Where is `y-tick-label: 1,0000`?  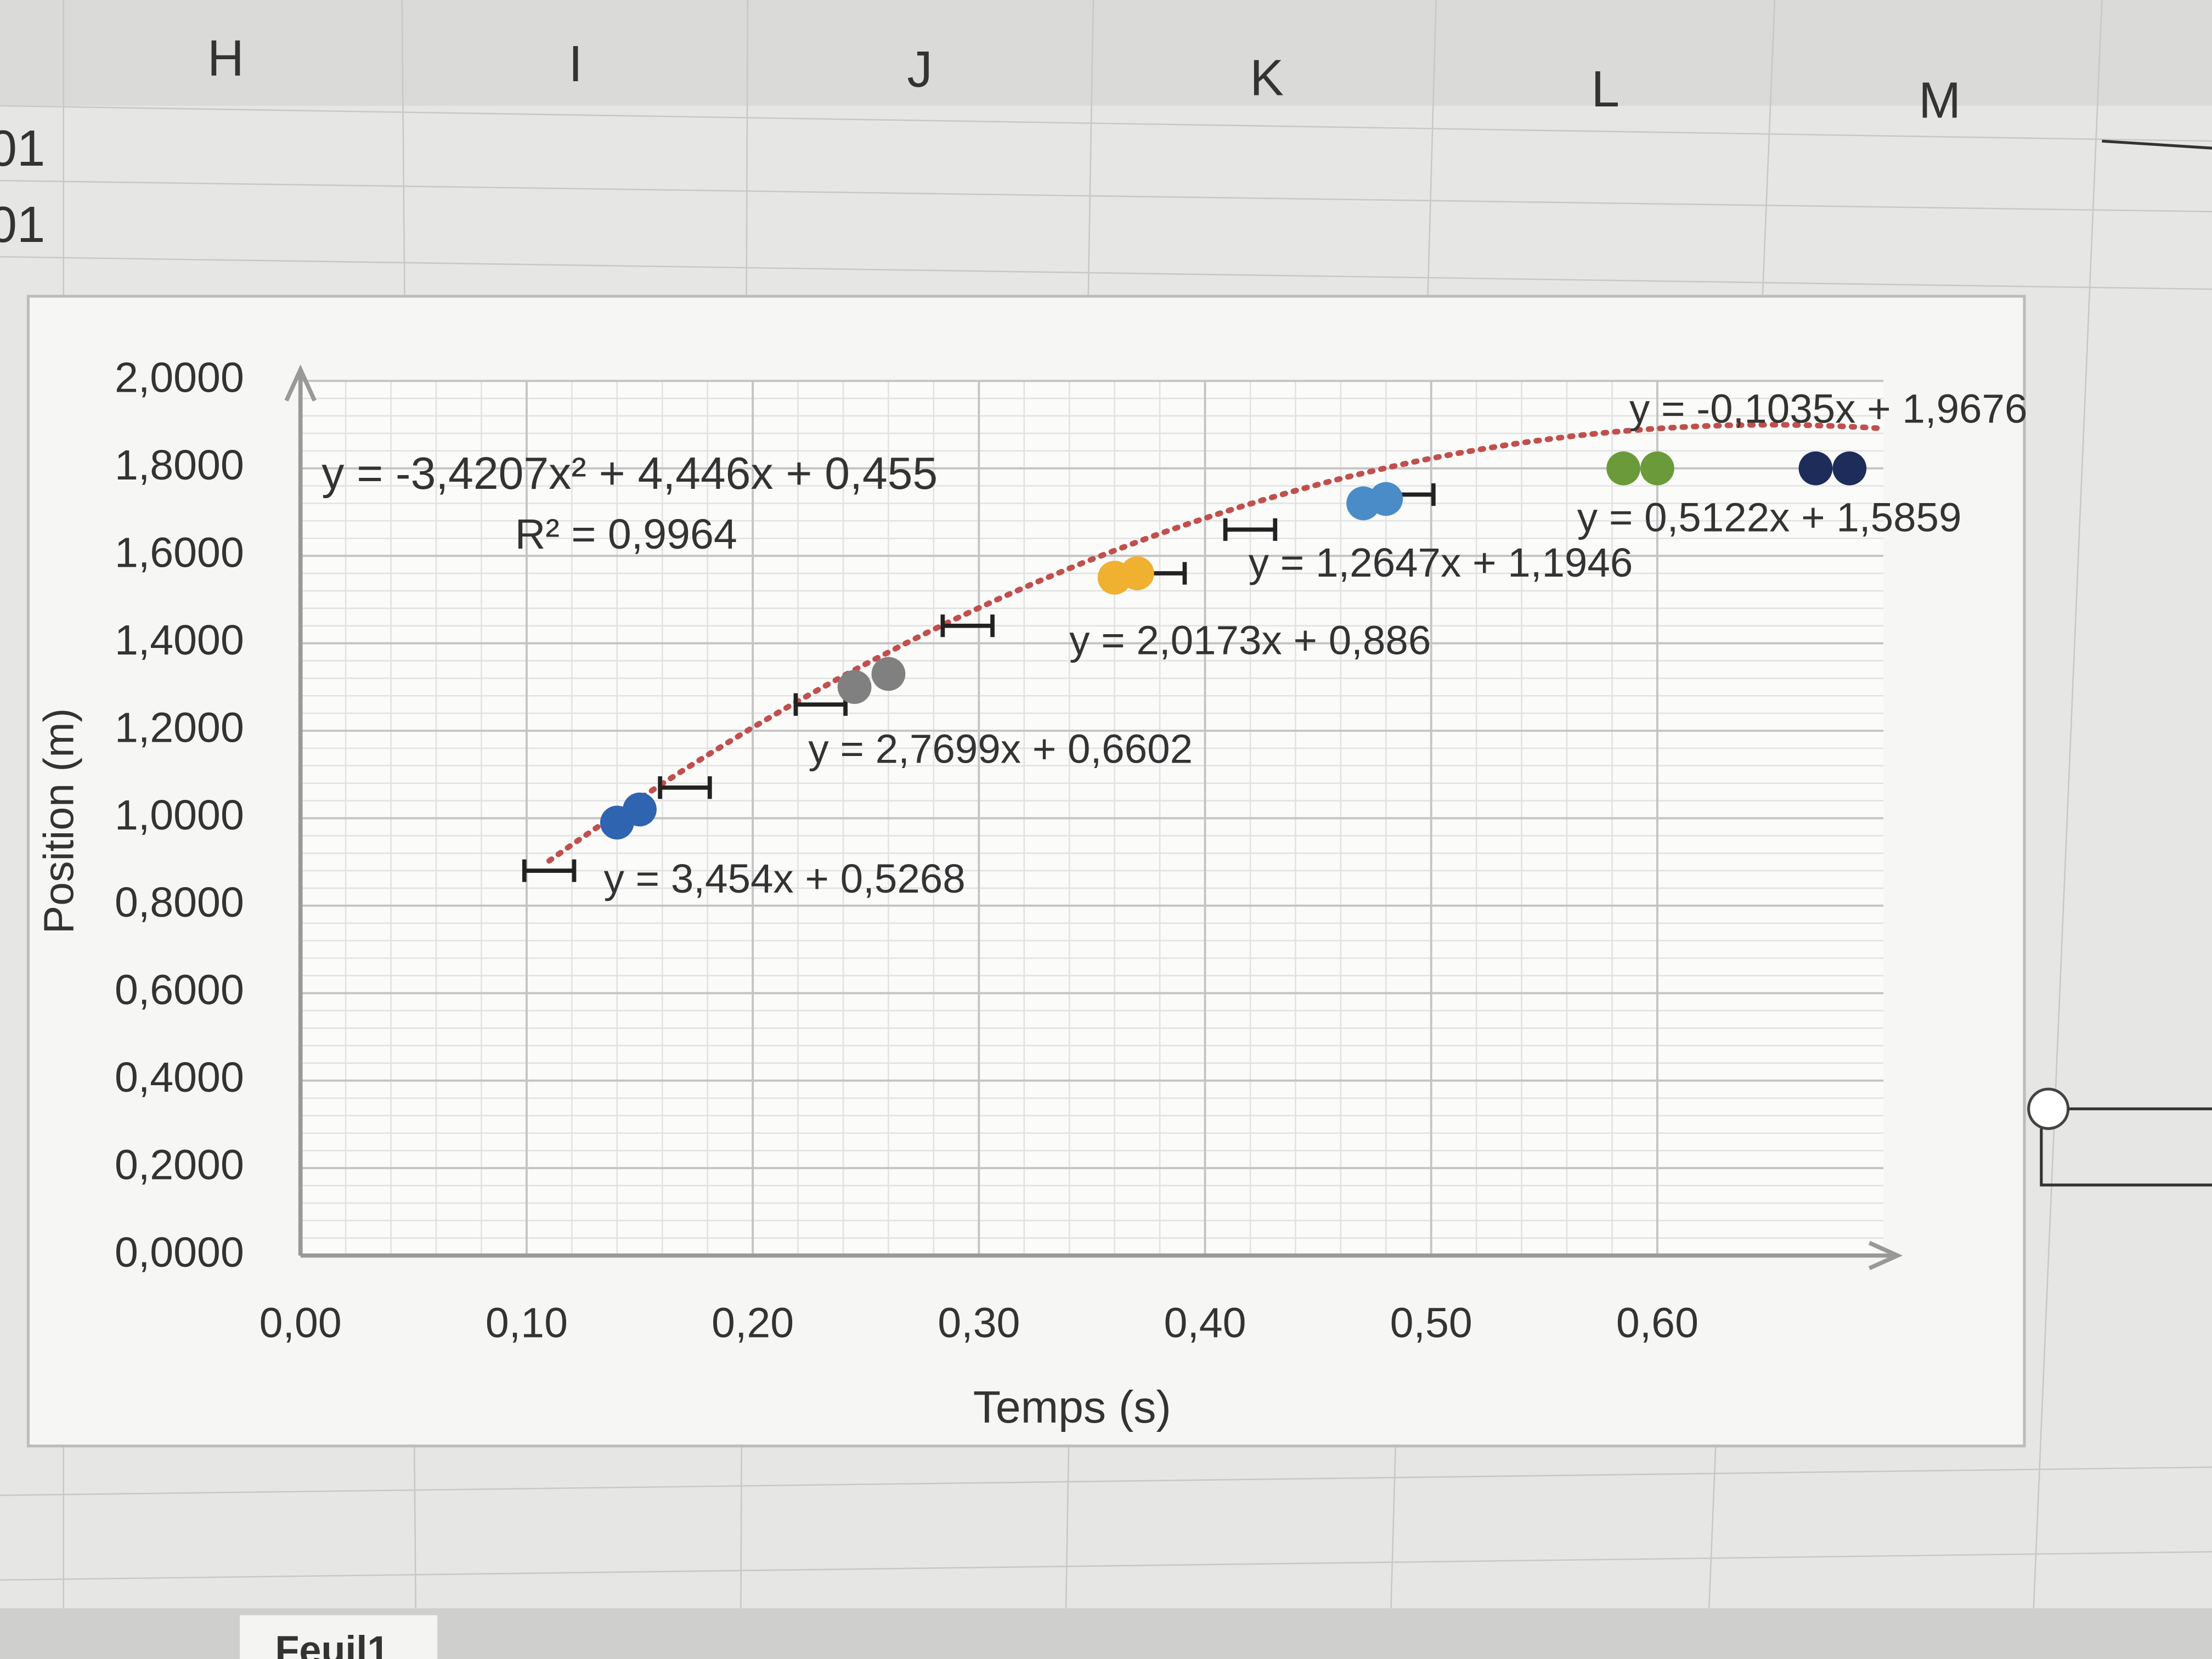
y-tick-label: 1,0000 is located at coordinates (179, 816).